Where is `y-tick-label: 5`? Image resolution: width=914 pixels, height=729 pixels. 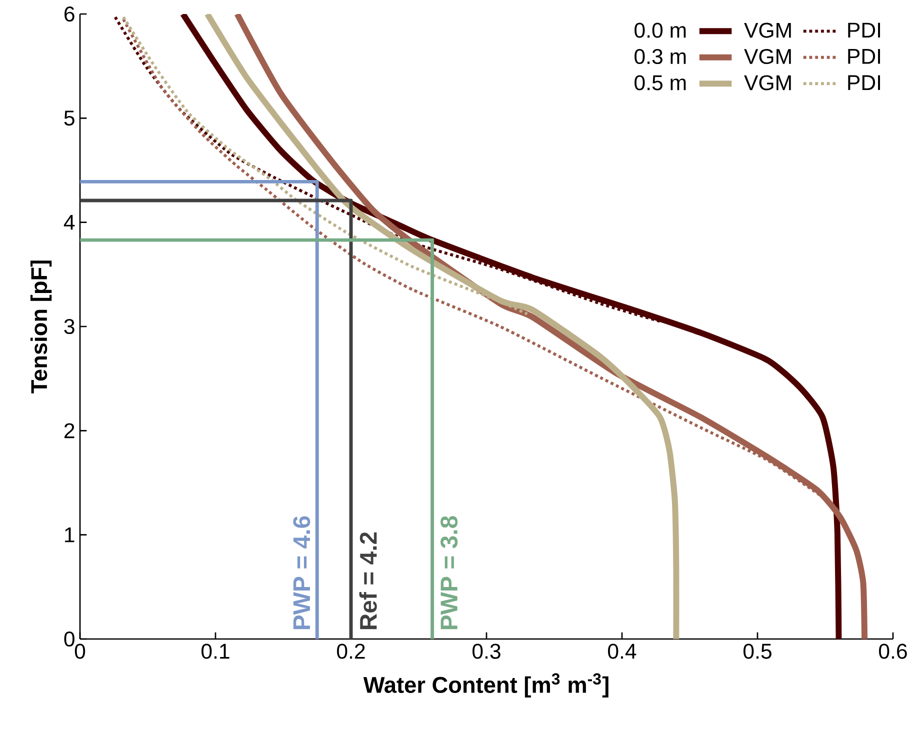 y-tick-label: 5 is located at coordinates (69, 118).